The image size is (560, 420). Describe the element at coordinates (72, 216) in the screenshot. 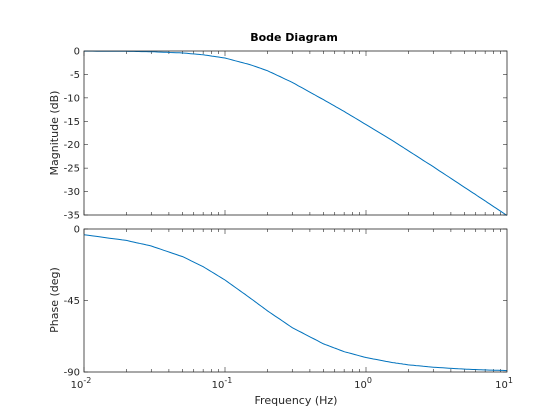

I see `magnitude-ytick-label: -35` at that location.